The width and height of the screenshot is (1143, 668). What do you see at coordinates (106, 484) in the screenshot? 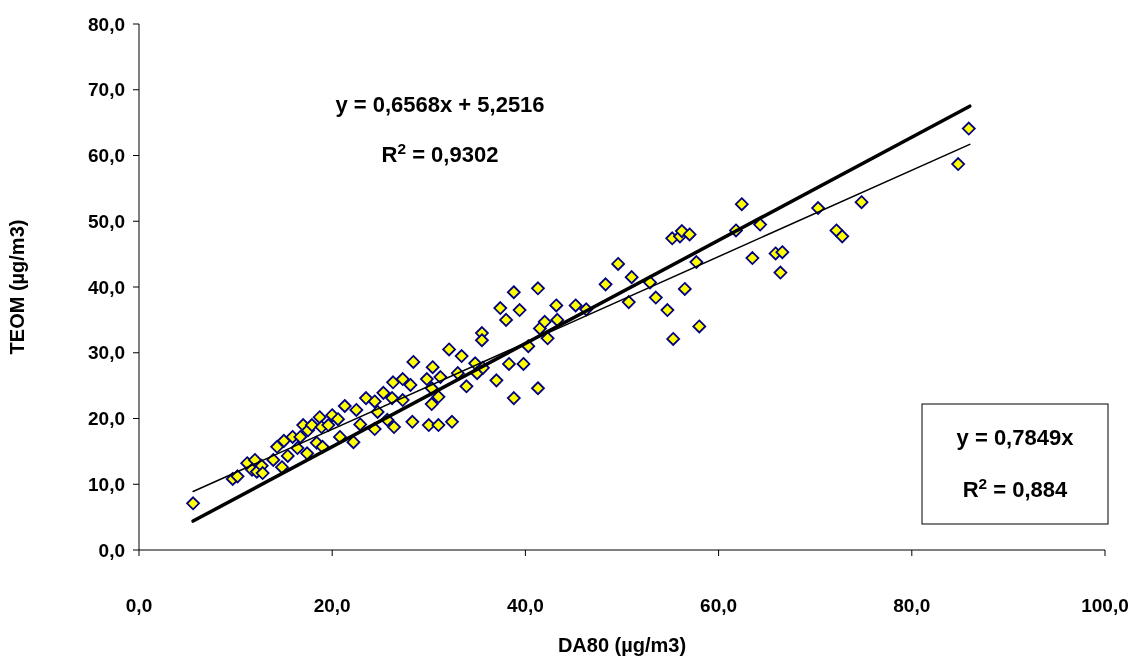
I see `y-tick-label: 10,0` at bounding box center [106, 484].